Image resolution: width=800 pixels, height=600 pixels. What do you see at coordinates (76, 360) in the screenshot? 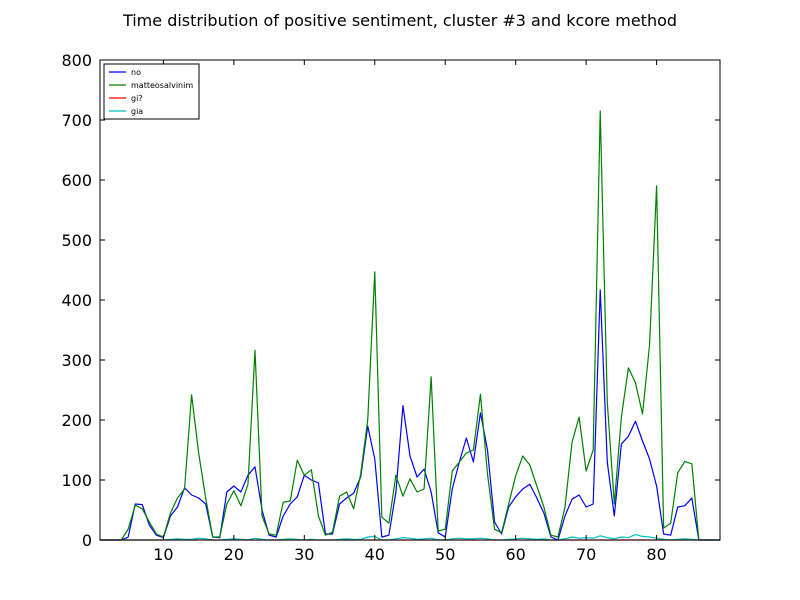
I see `y-tick-label: 300` at bounding box center [76, 360].